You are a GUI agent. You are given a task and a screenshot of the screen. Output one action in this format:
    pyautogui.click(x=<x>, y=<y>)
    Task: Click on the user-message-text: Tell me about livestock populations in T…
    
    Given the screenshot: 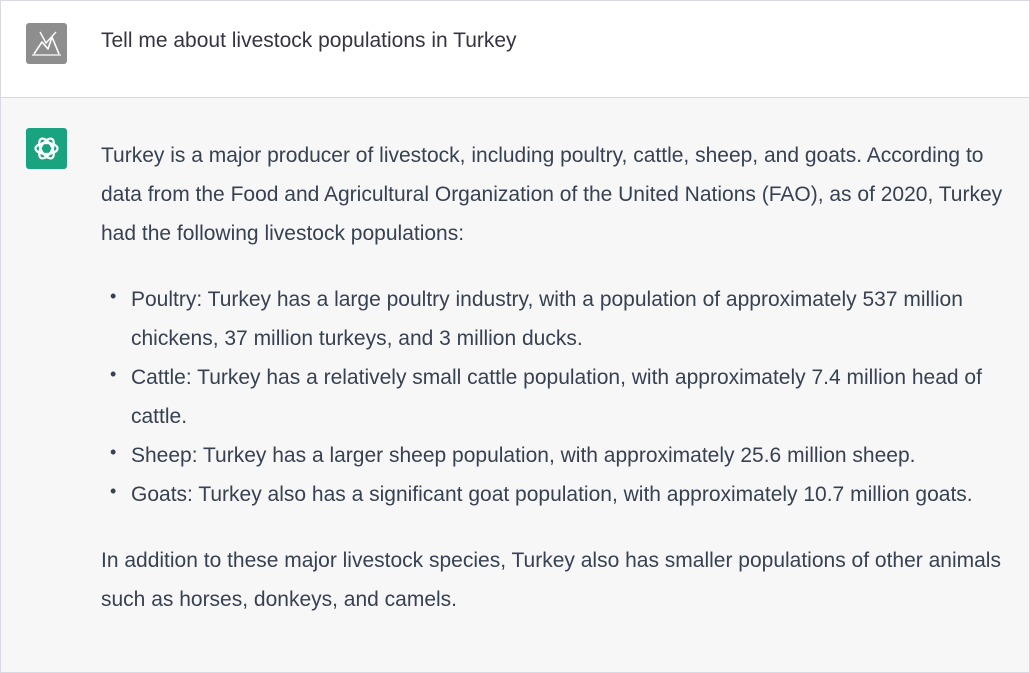 What is the action you would take?
    pyautogui.click(x=309, y=40)
    